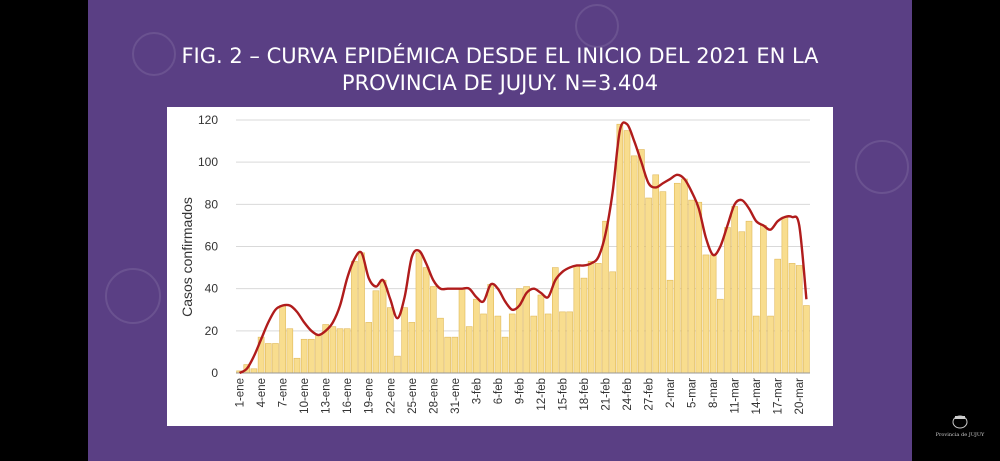  Describe the element at coordinates (284, 392) in the screenshot. I see `x-tick-label: 7-ene` at that location.